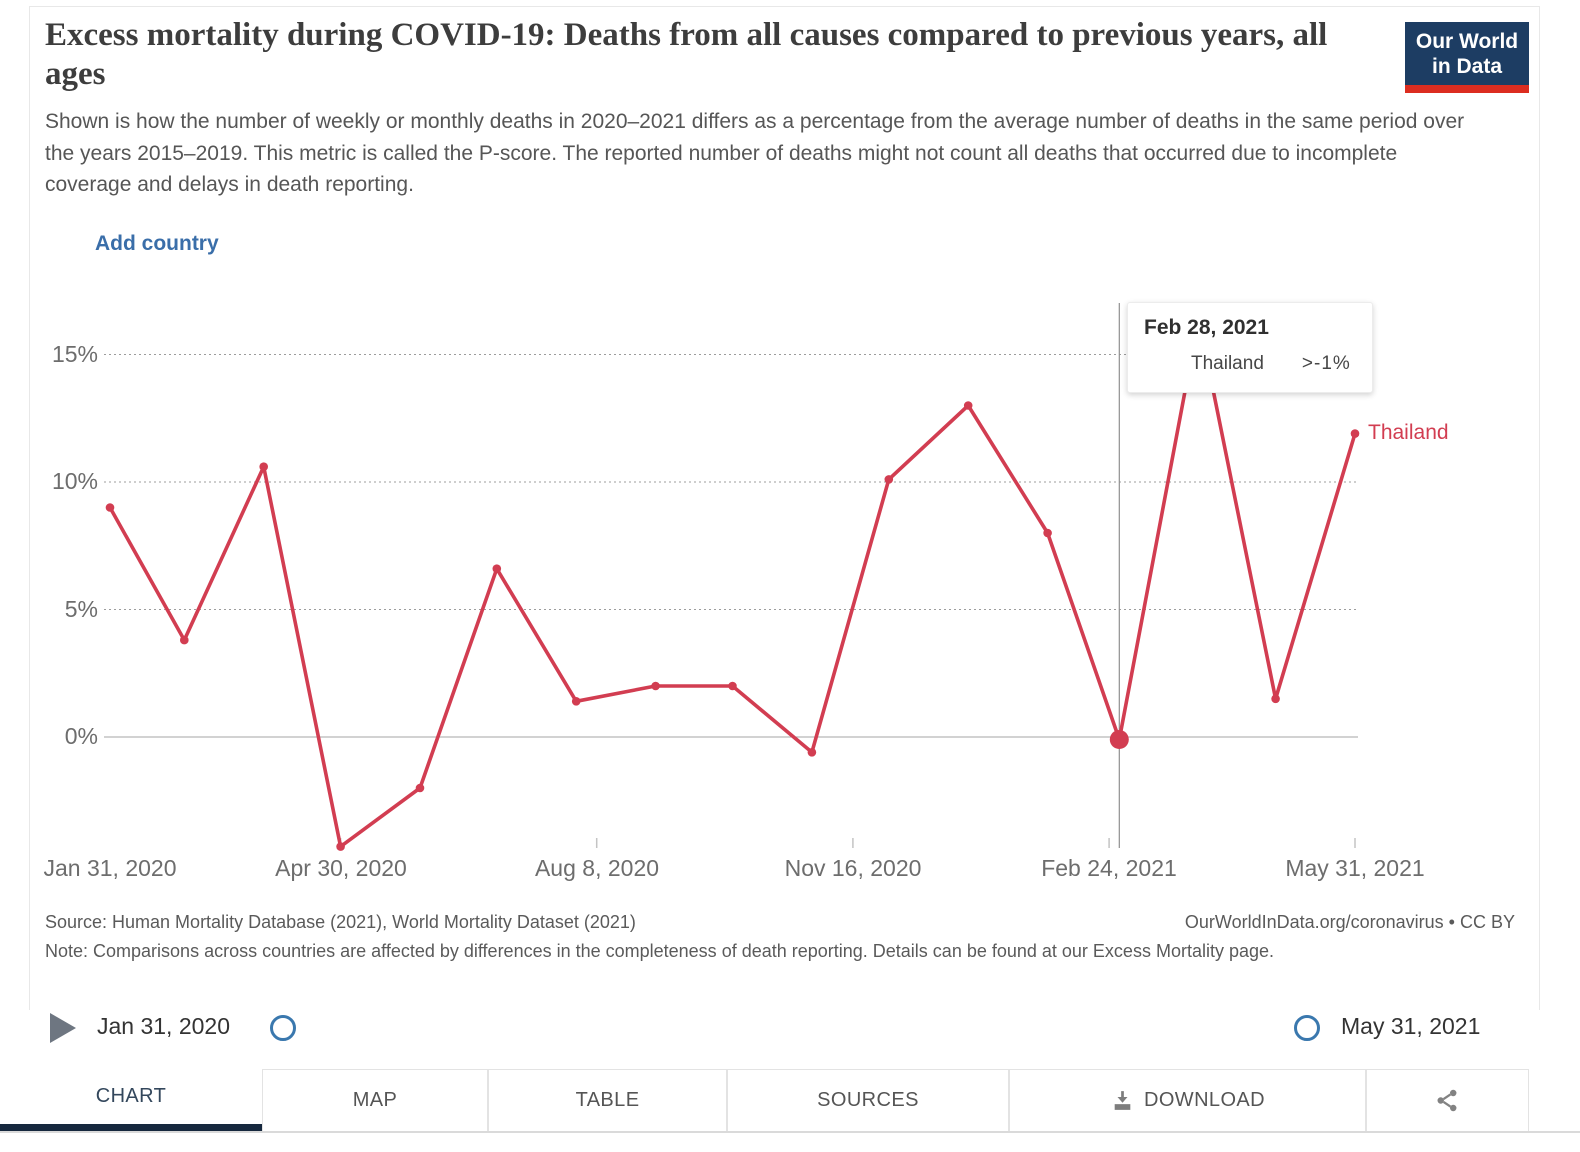  What do you see at coordinates (81, 609) in the screenshot?
I see `y-axis-label: 5%` at bounding box center [81, 609].